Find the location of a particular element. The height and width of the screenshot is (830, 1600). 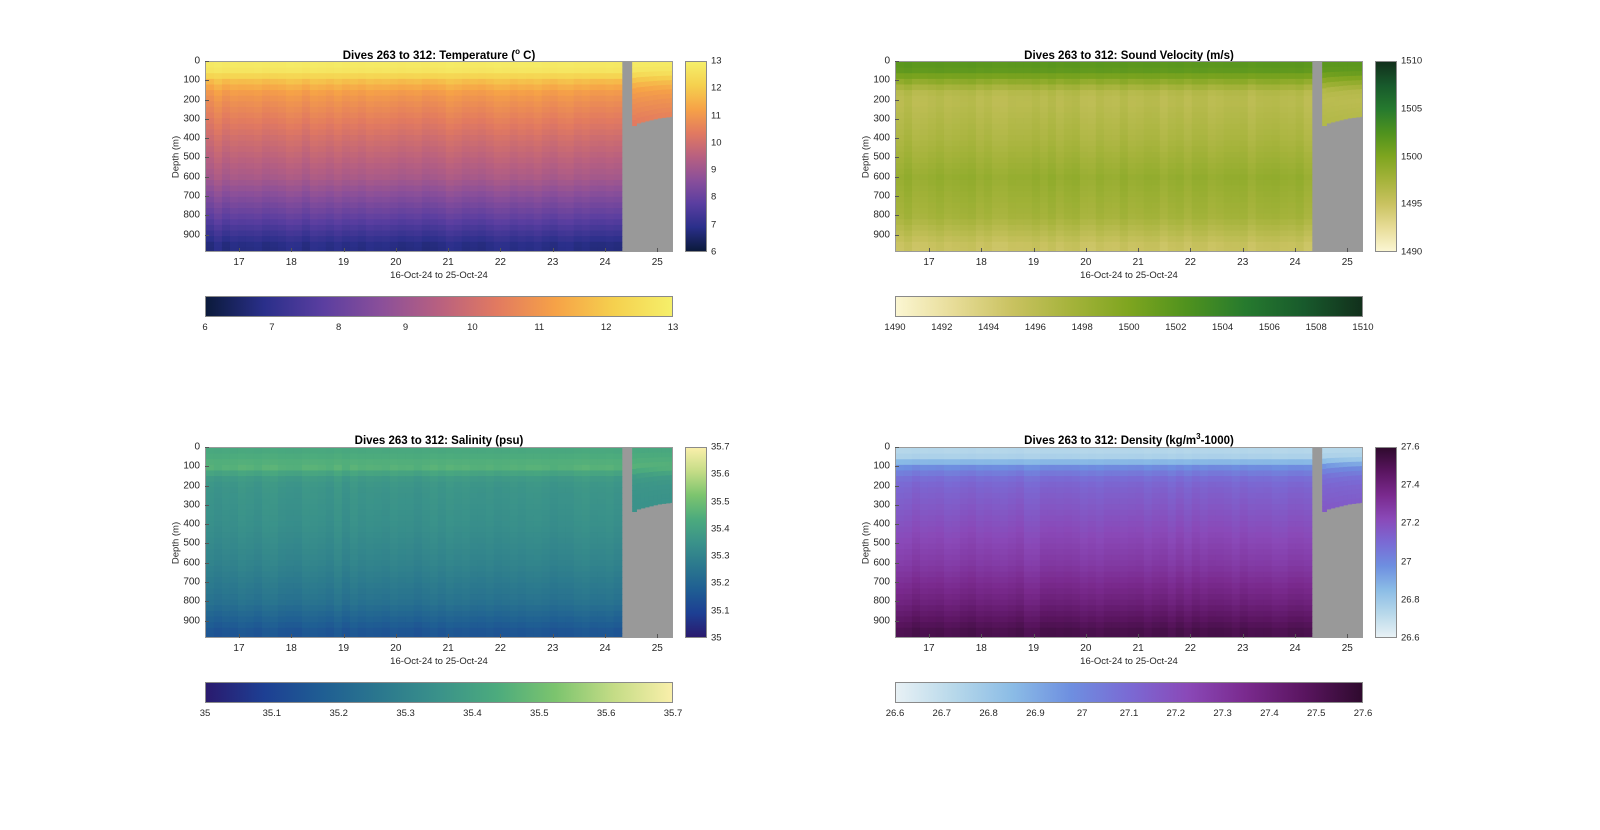

colorbar-tick-label: 1498 is located at coordinates (1082, 327).